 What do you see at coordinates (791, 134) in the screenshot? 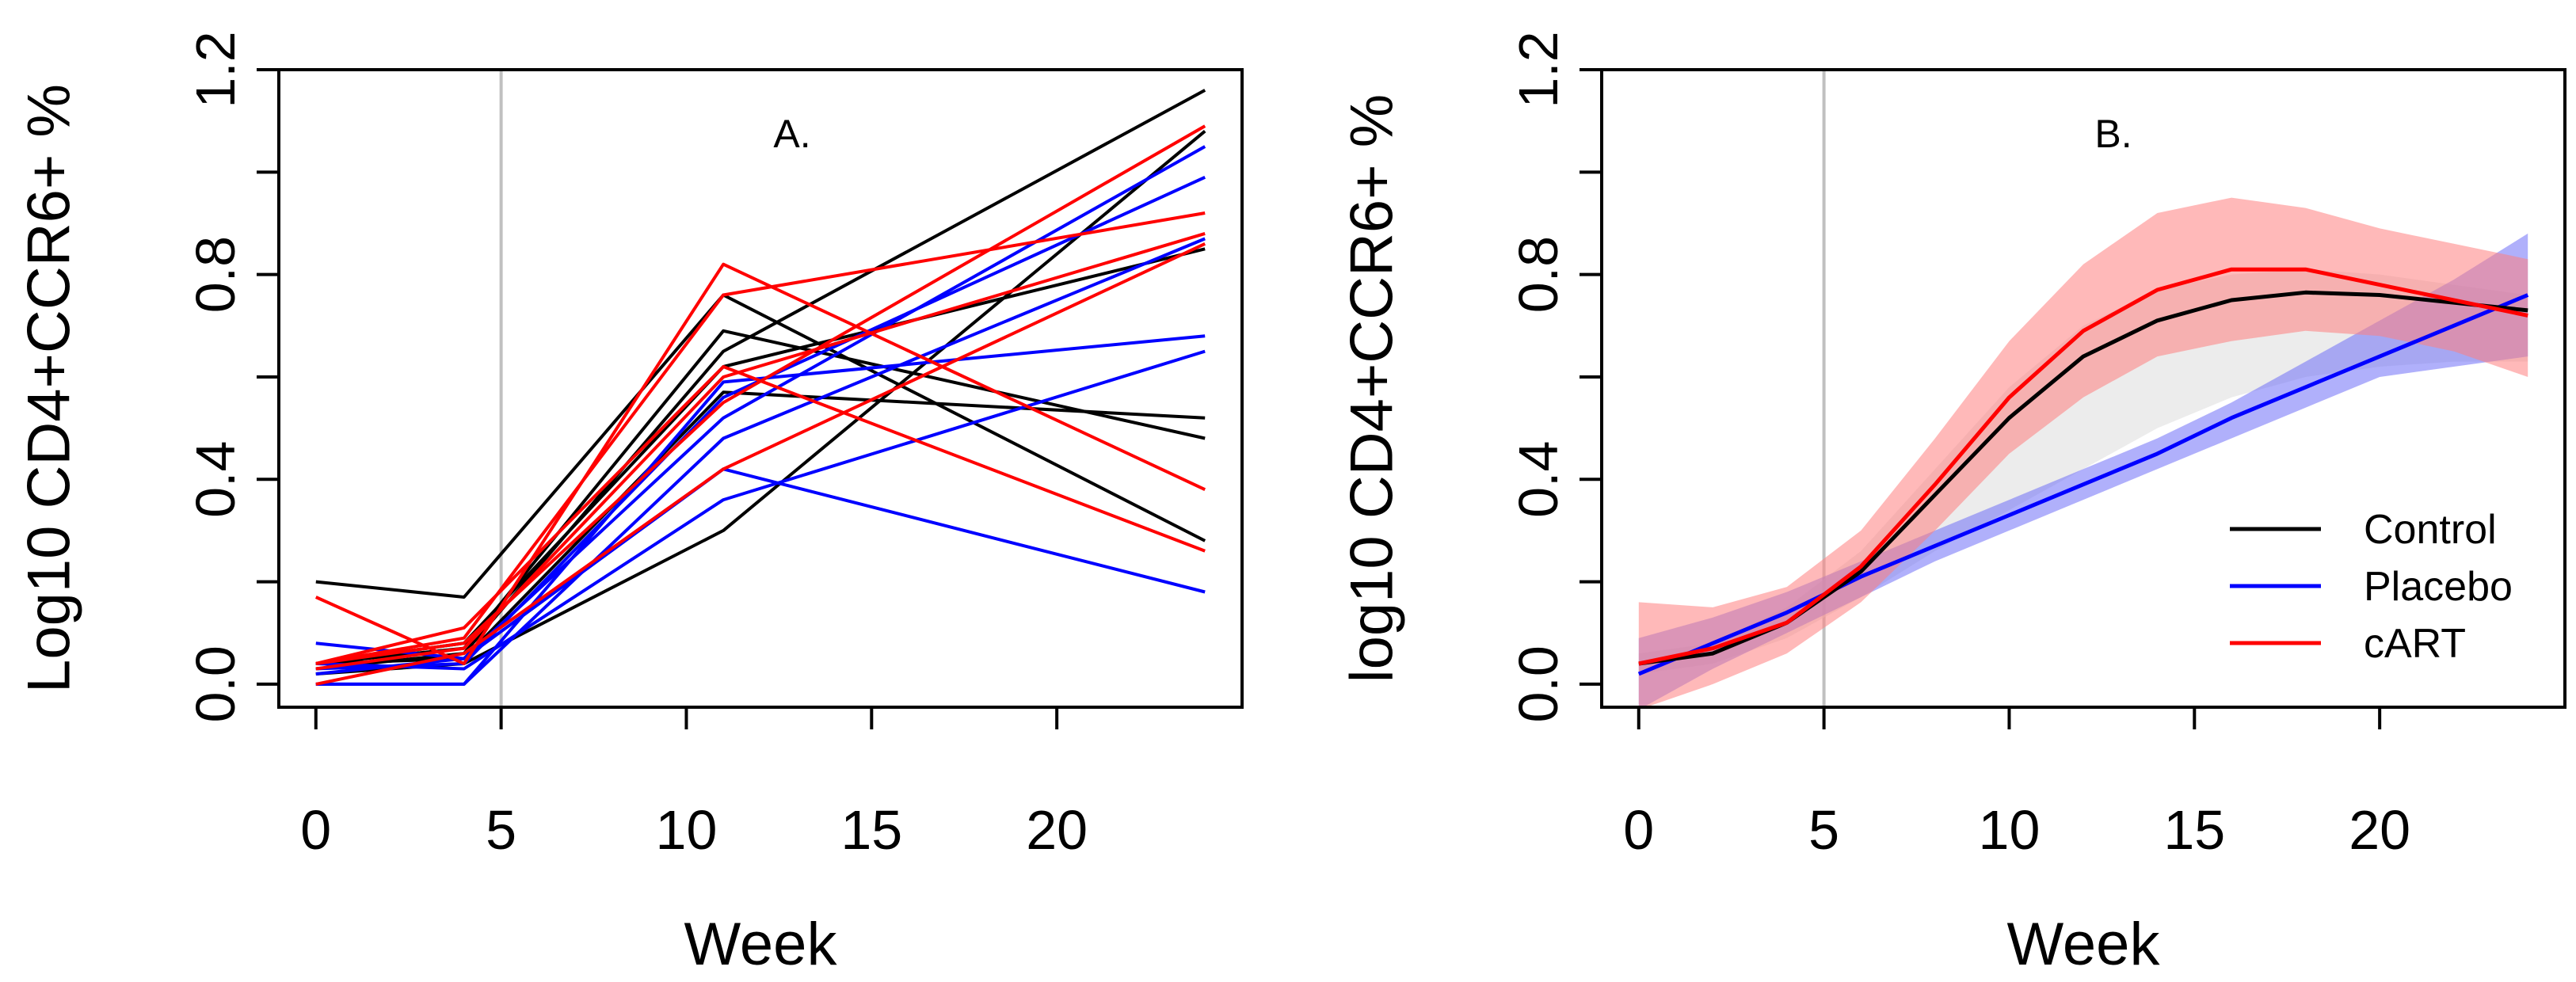
I see `panel-label: A.` at bounding box center [791, 134].